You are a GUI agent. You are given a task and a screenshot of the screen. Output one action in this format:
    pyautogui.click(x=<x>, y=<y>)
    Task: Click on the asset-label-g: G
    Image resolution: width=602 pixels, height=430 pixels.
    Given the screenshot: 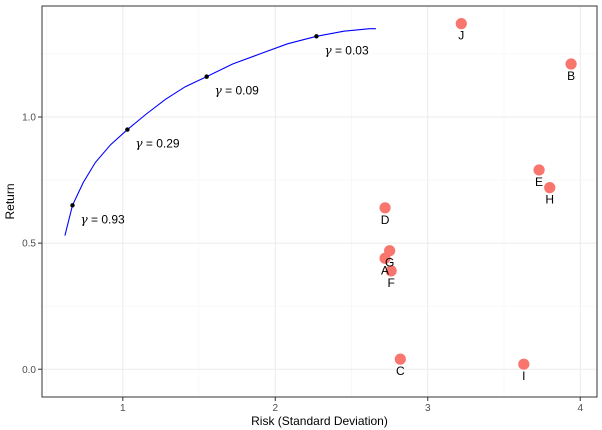 What is the action you would take?
    pyautogui.click(x=389, y=263)
    